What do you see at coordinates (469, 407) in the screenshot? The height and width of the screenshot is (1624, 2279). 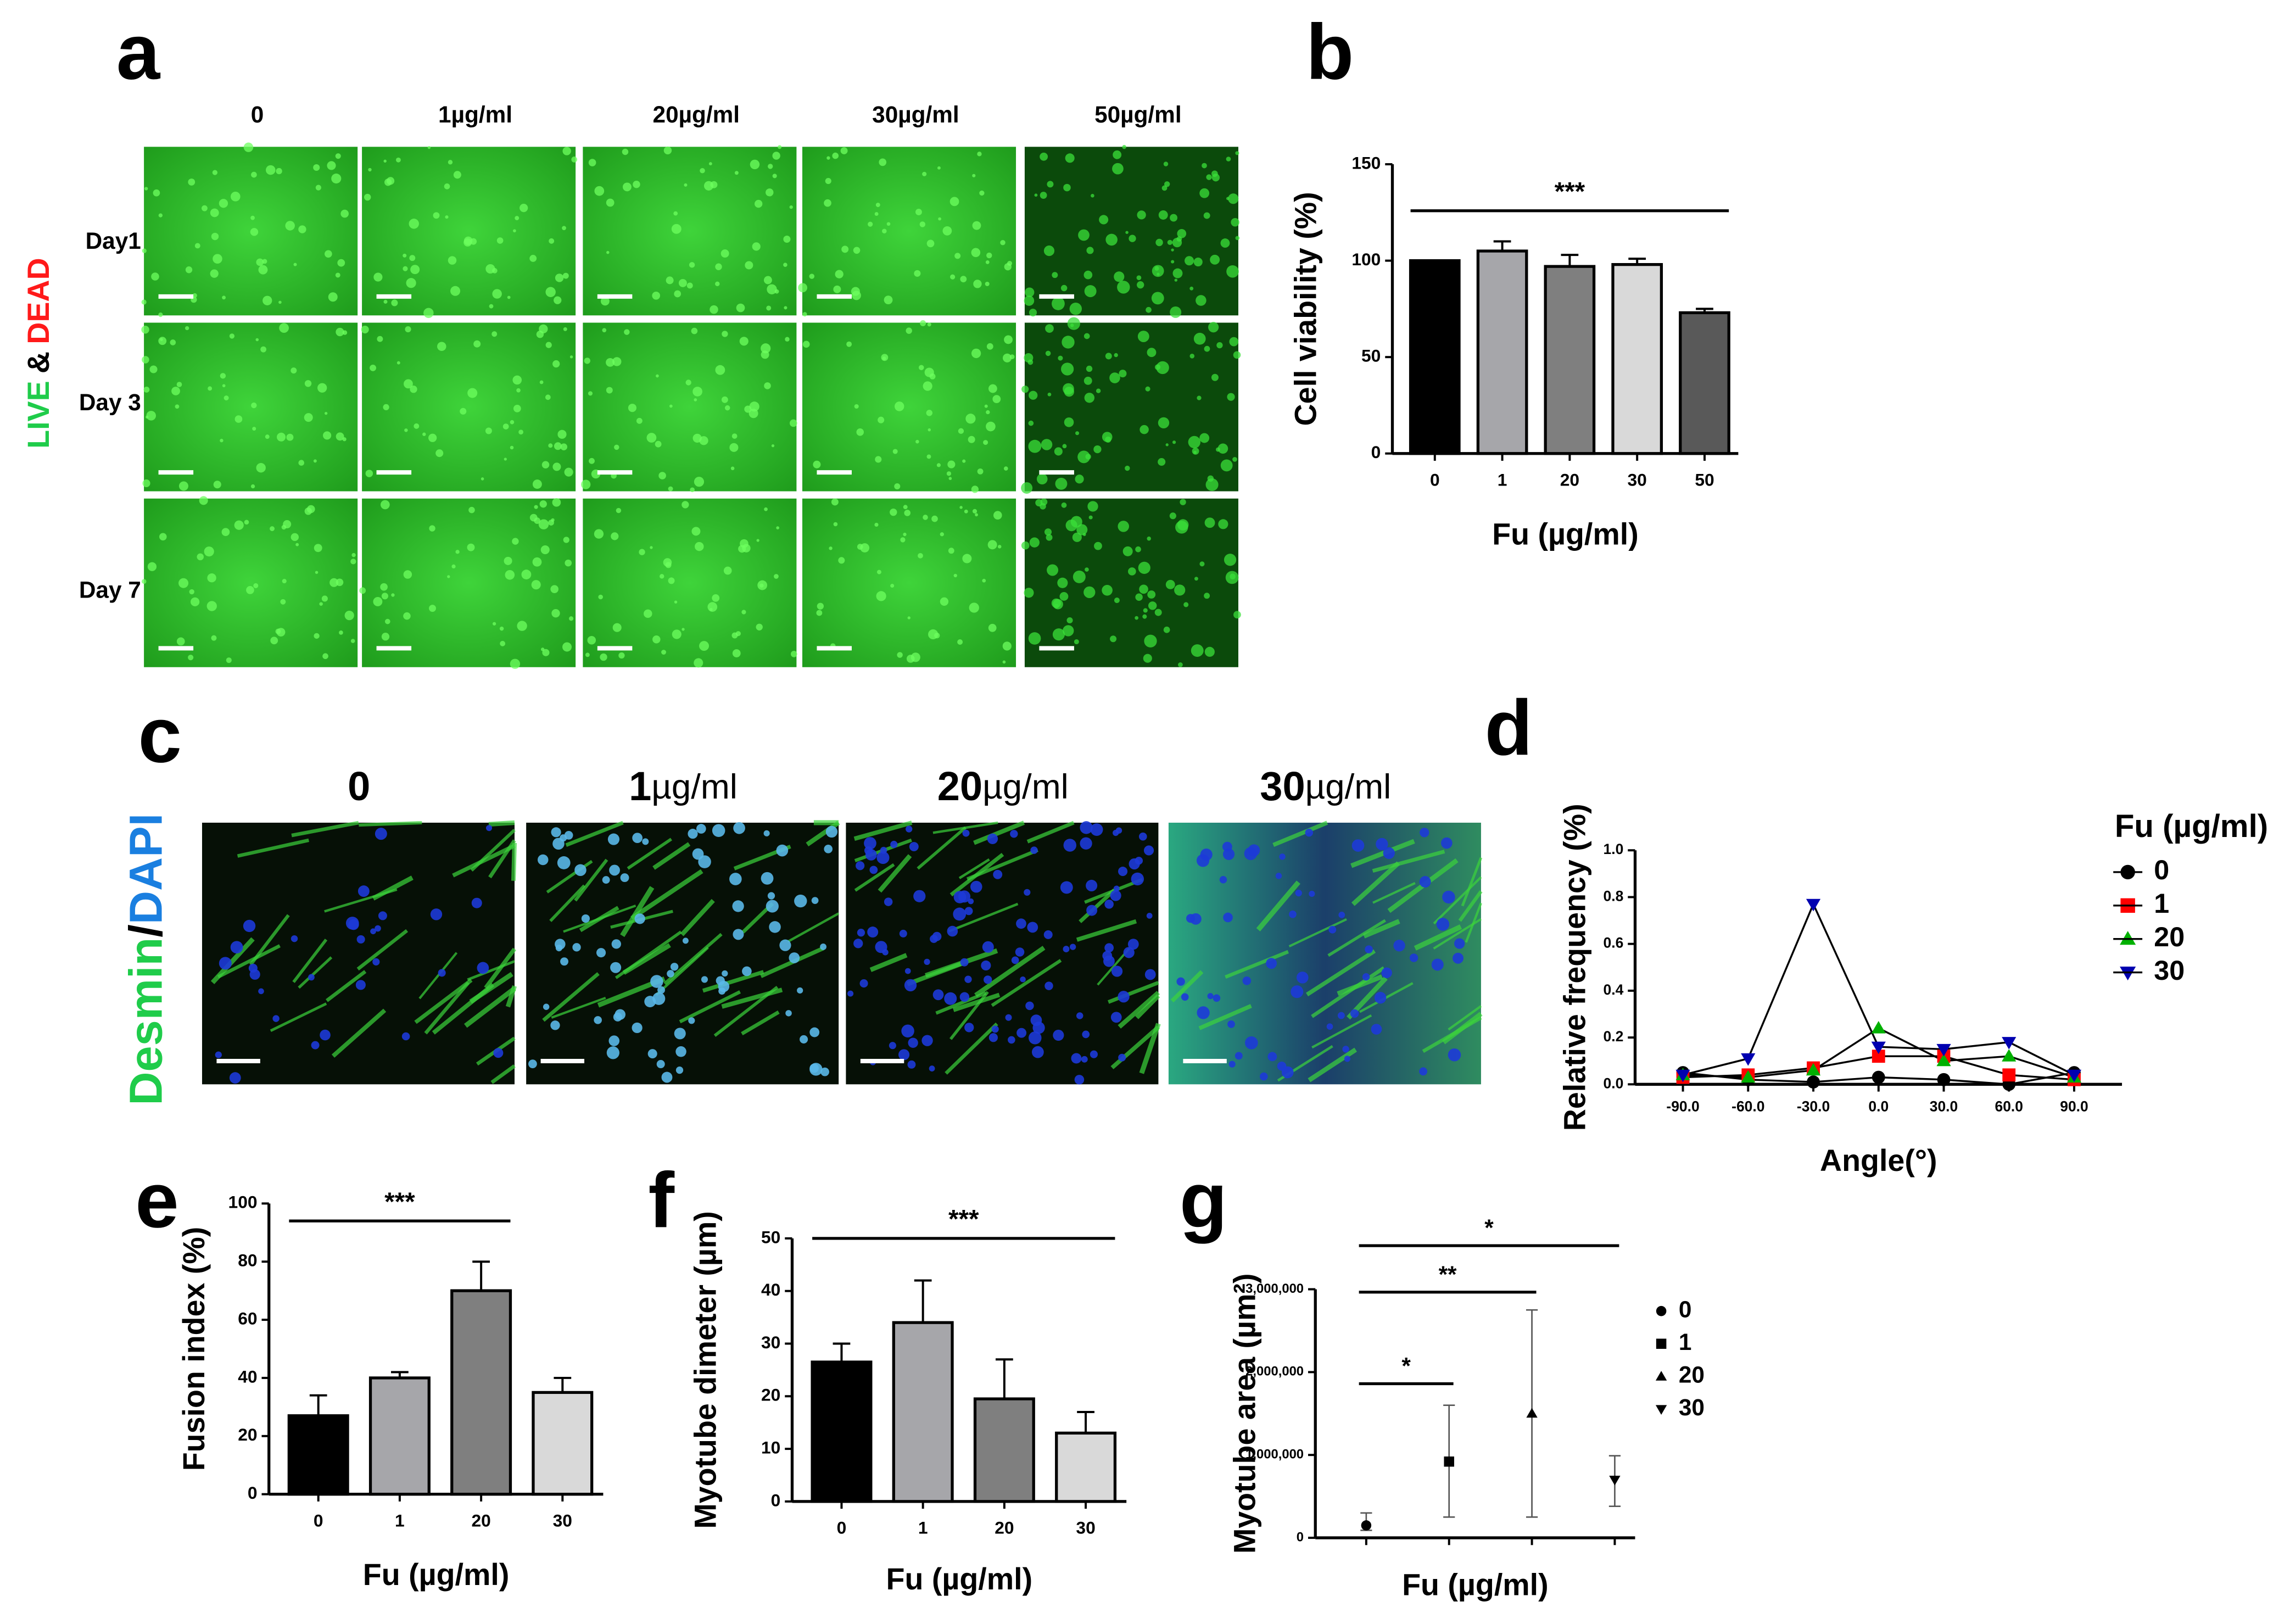 I see `micrograph-bg` at bounding box center [469, 407].